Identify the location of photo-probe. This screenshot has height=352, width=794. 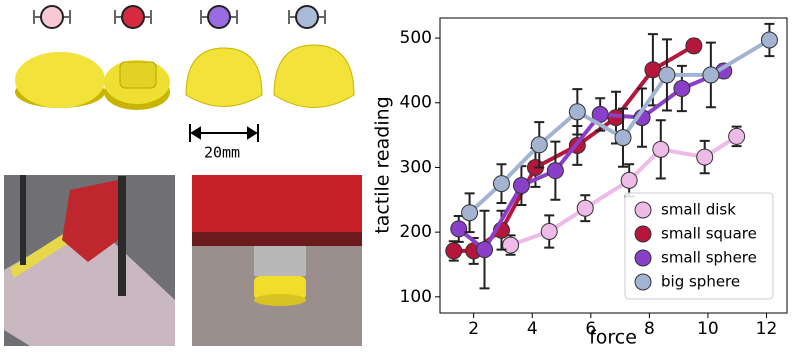
(277, 260).